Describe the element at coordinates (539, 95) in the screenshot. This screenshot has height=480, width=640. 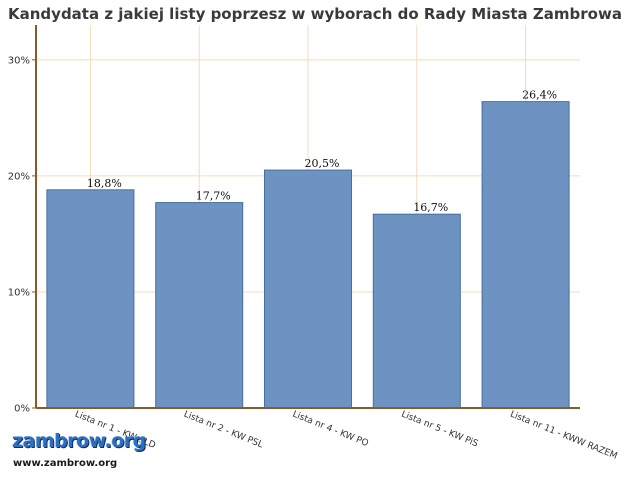
I see `data-label: 26,4%` at that location.